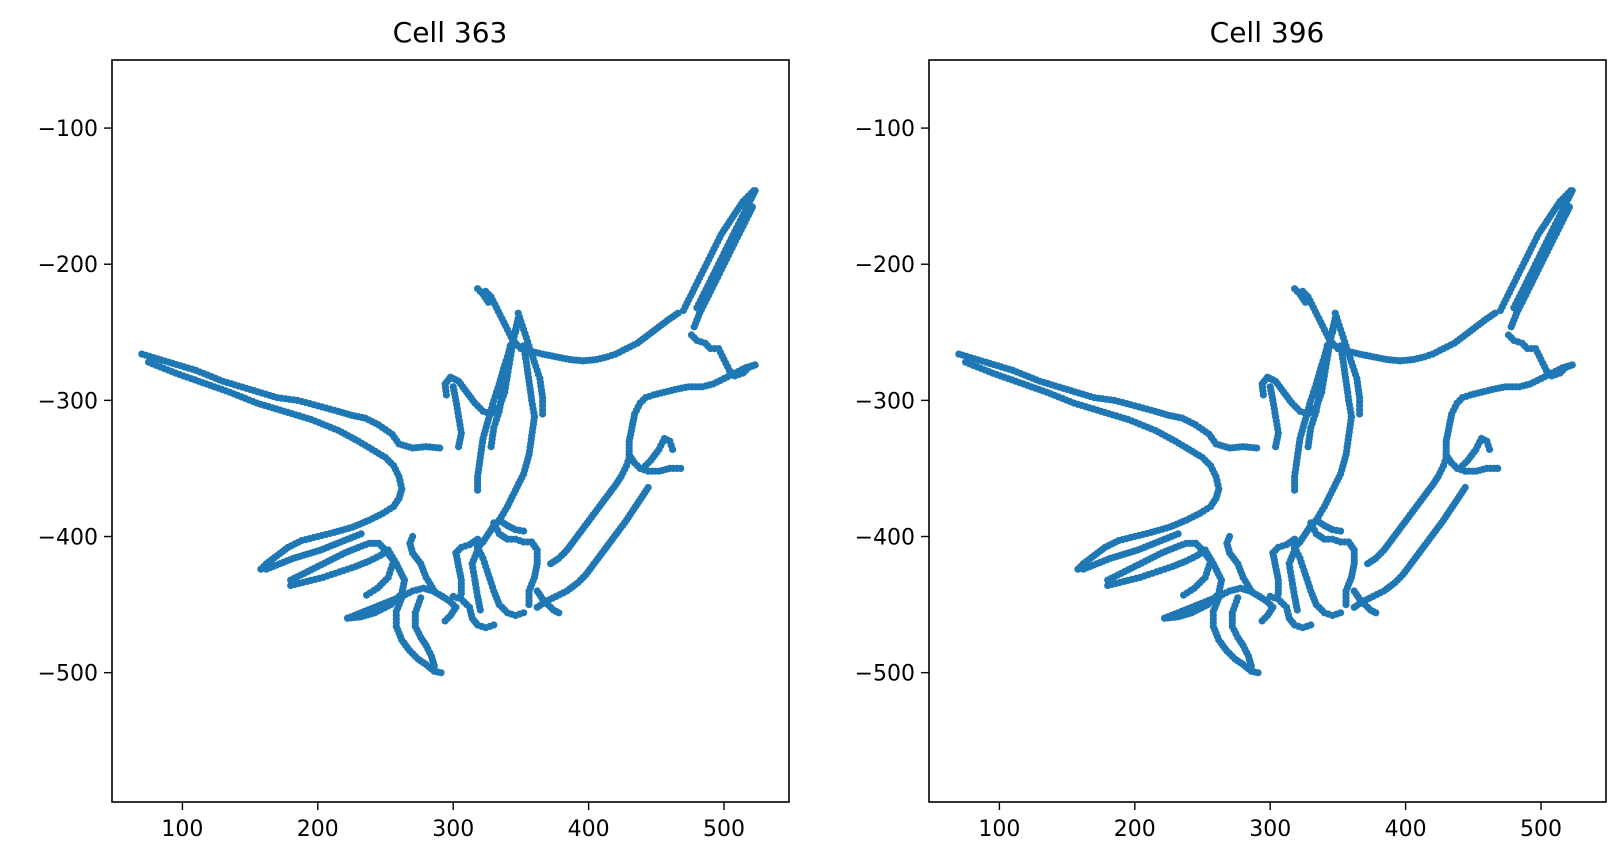 This screenshot has width=1618, height=862. What do you see at coordinates (450, 32) in the screenshot?
I see `chart-title: Cell 363` at bounding box center [450, 32].